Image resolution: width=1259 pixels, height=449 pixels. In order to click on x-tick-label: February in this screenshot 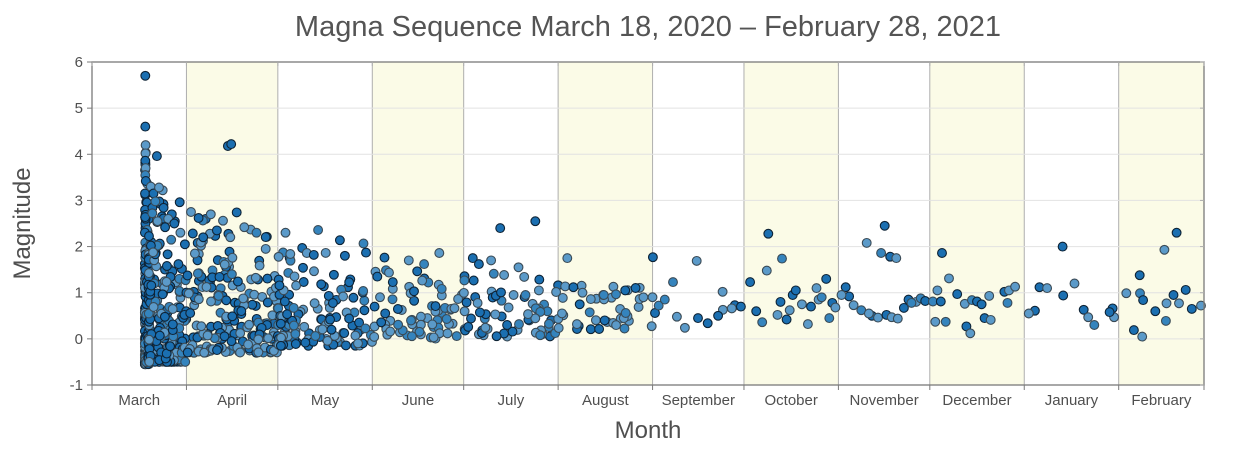, I will do `click(1161, 400)`.